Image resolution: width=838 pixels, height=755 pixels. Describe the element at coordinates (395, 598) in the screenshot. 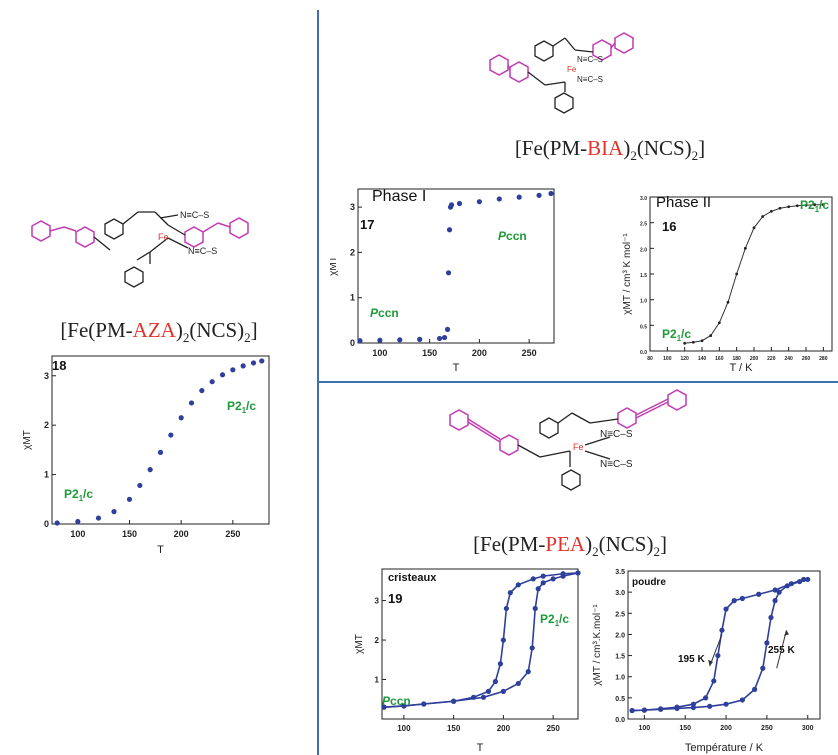

I see `compound-number: 19` at that location.